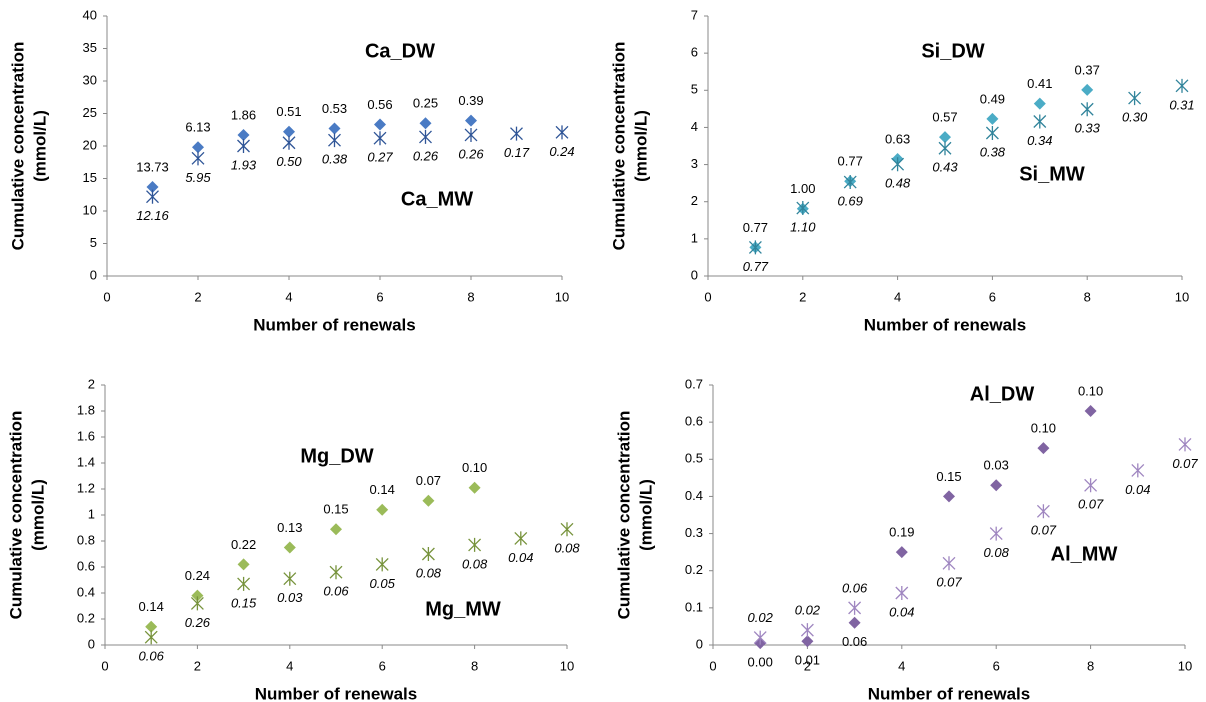 Image resolution: width=1206 pixels, height=702 pixels. What do you see at coordinates (90, 177) in the screenshot?
I see `y-tick-label: 15` at bounding box center [90, 177].